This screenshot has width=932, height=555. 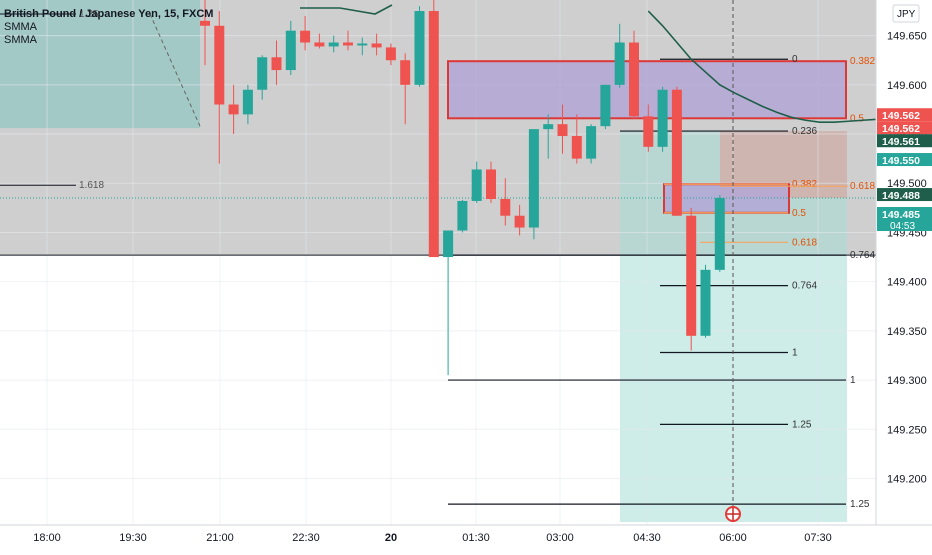 What do you see at coordinates (109, 14) in the screenshot?
I see `chart-legend-title: British Pound / Japanese Yen, 15, FXCM` at bounding box center [109, 14].